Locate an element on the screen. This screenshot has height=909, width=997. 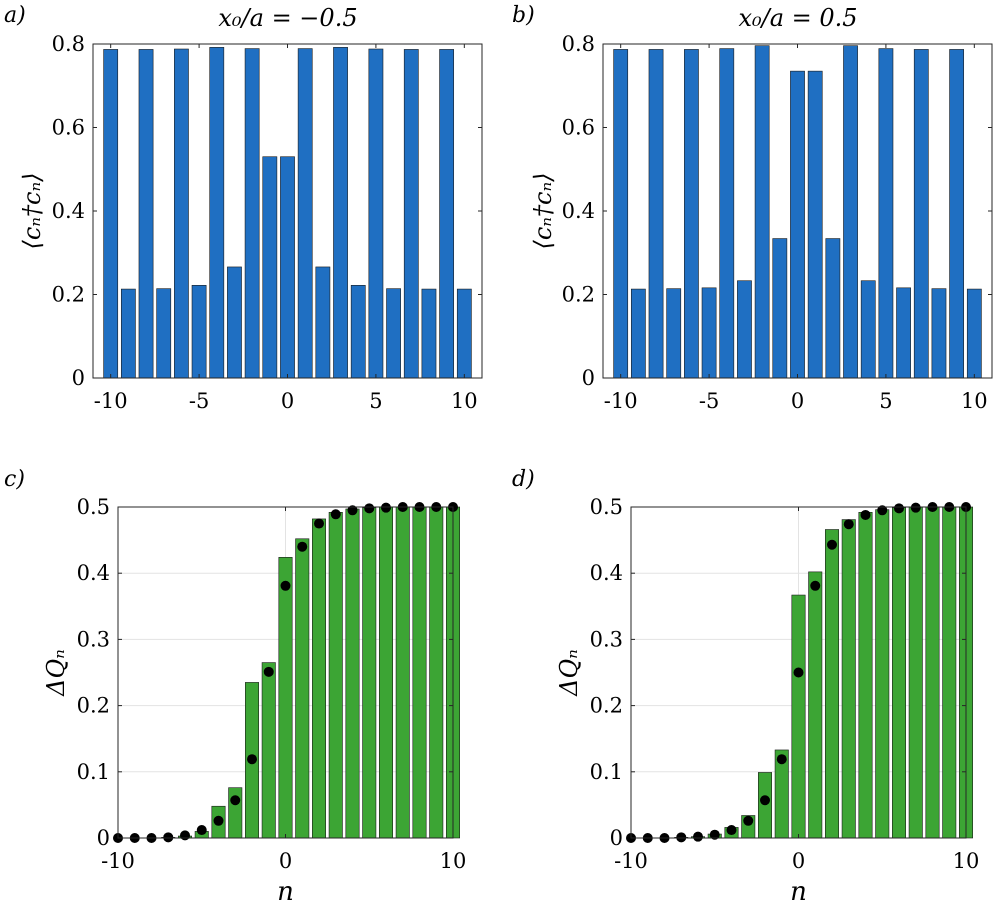
point-n--4 is located at coordinates (218, 820).